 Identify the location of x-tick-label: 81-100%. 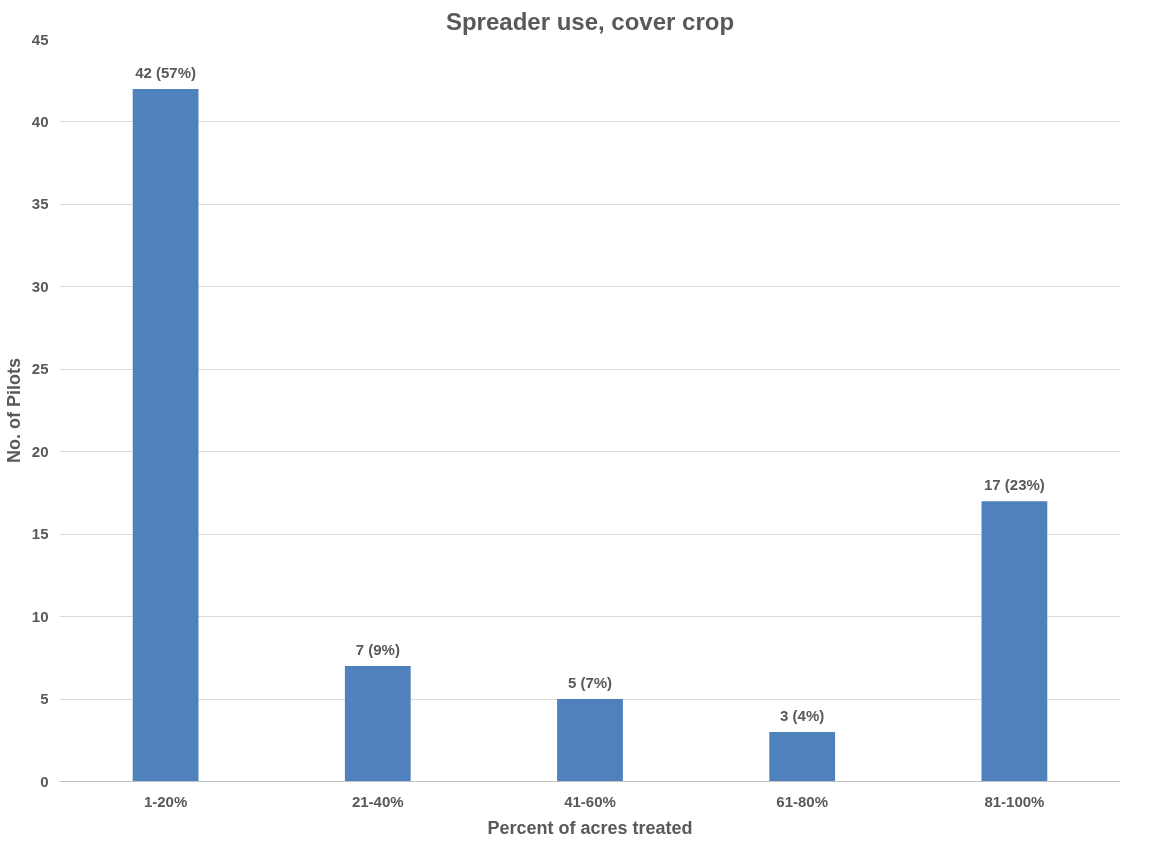
(1014, 801).